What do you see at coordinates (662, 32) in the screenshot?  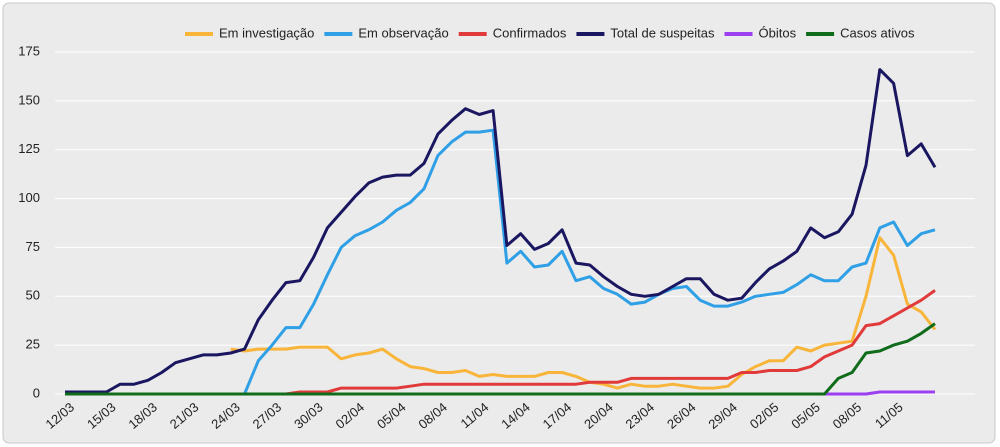 I see `legend-label: Total de suspeitas` at bounding box center [662, 32].